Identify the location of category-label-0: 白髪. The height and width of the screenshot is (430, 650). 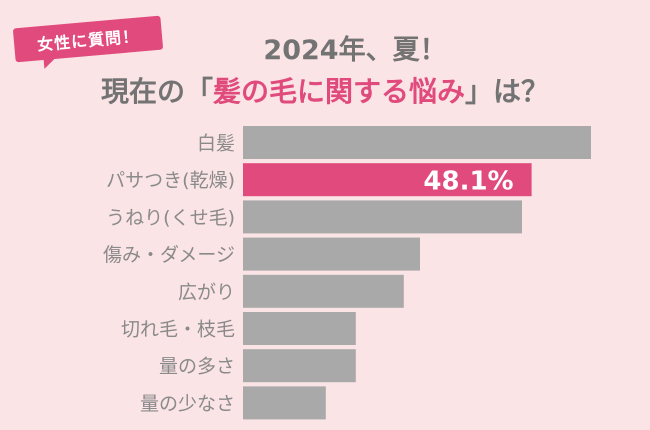
(216, 144).